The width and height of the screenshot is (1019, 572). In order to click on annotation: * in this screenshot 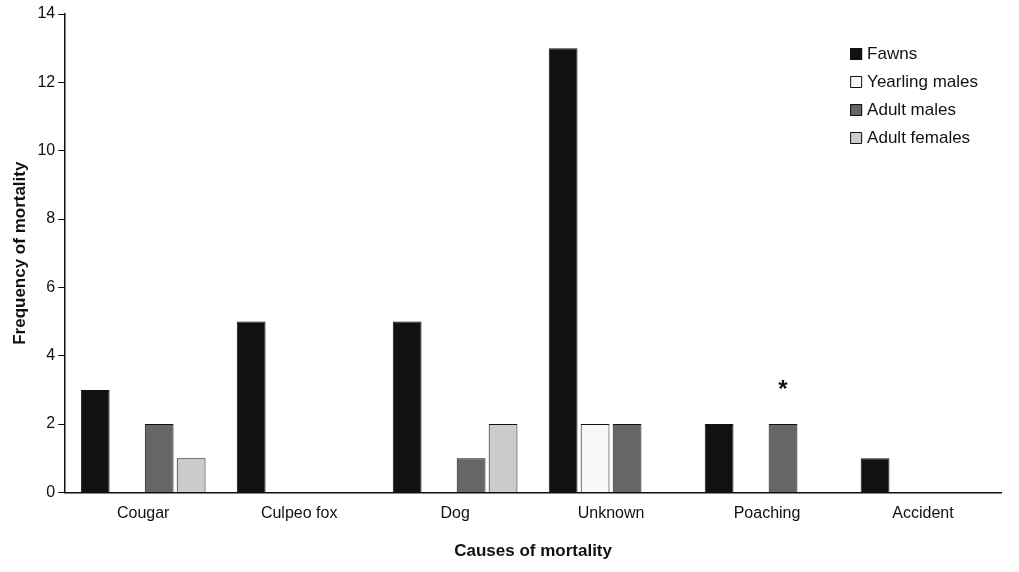, I will do `click(783, 388)`.